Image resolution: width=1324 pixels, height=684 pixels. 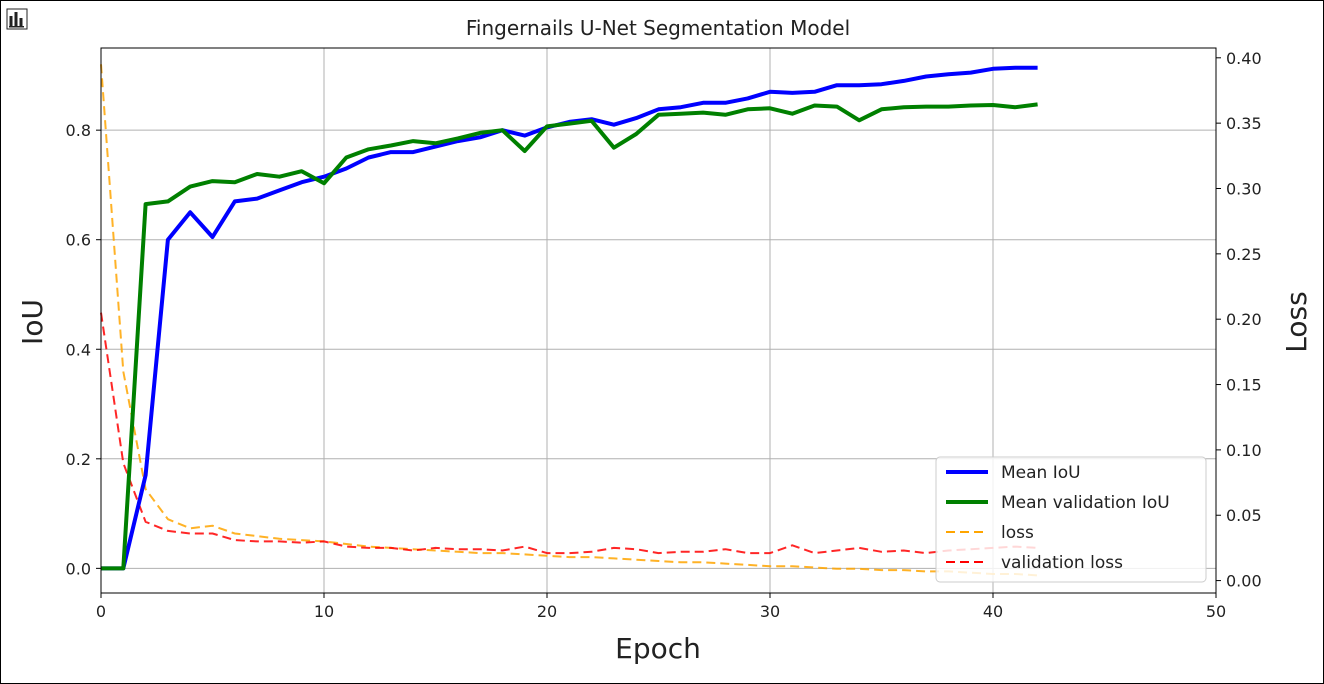 I want to click on y-tick-label-left: 0.8, so click(x=78, y=130).